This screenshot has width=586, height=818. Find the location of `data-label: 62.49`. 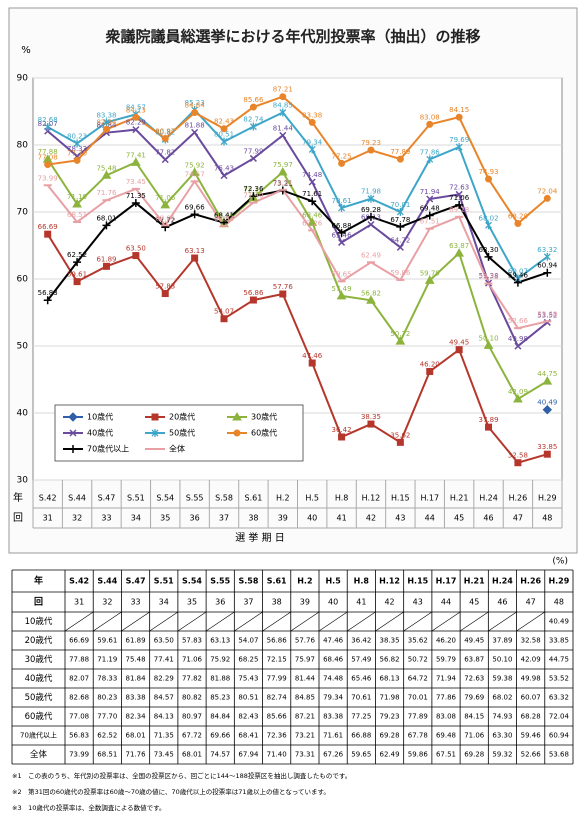

data-label: 62.49 is located at coordinates (371, 255).